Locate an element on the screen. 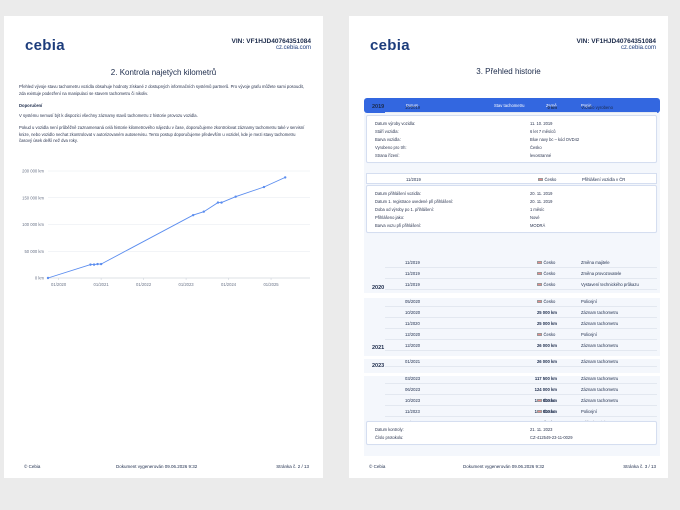 This screenshot has width=680, height=510. section-title-history: 3. Přehled historie is located at coordinates (508, 71).